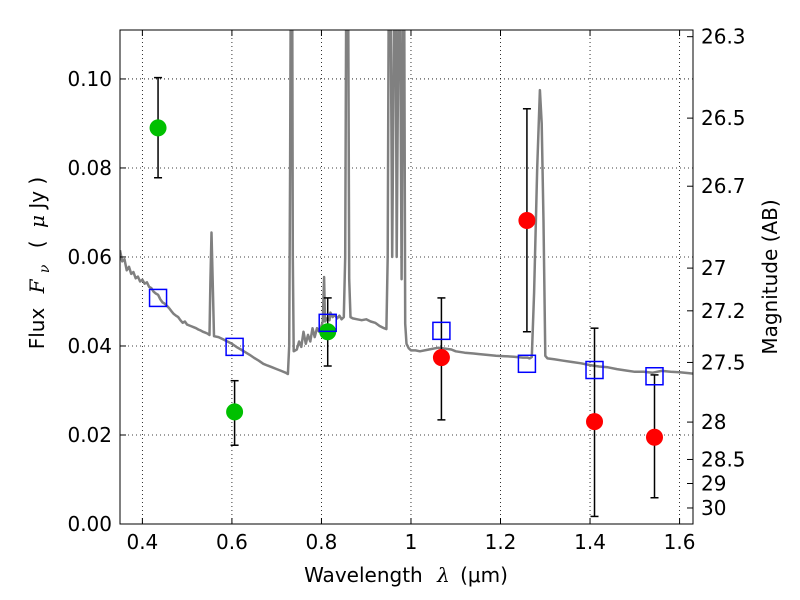  What do you see at coordinates (89, 257) in the screenshot?
I see `y-tick-label: 0.06` at bounding box center [89, 257].